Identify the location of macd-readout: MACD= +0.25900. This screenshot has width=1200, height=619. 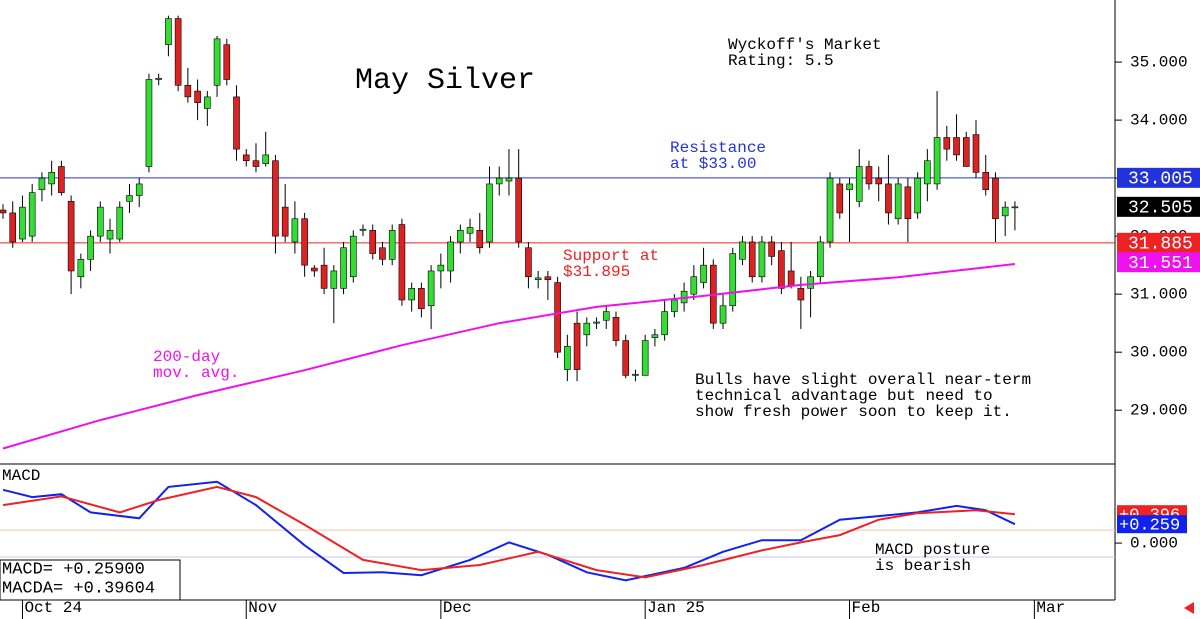
(73, 569).